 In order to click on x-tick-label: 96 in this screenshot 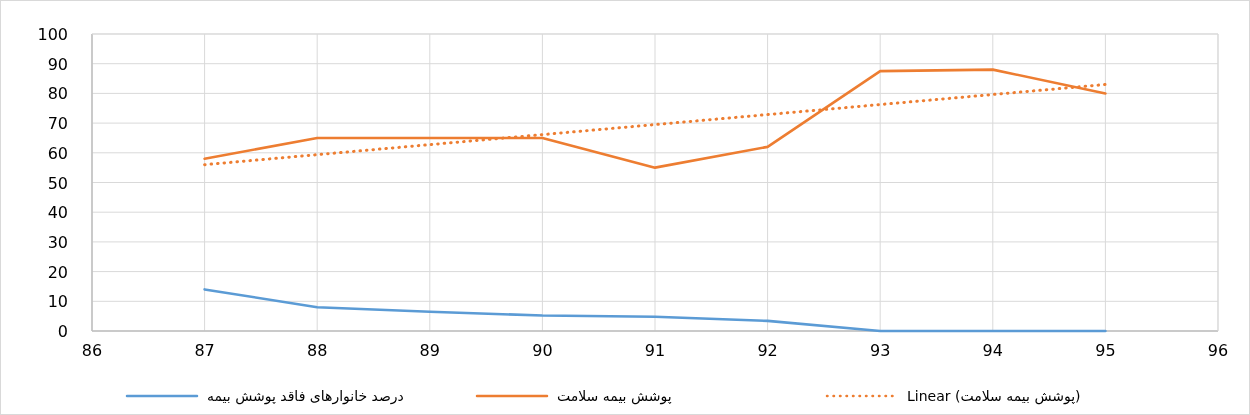, I will do `click(1218, 350)`.